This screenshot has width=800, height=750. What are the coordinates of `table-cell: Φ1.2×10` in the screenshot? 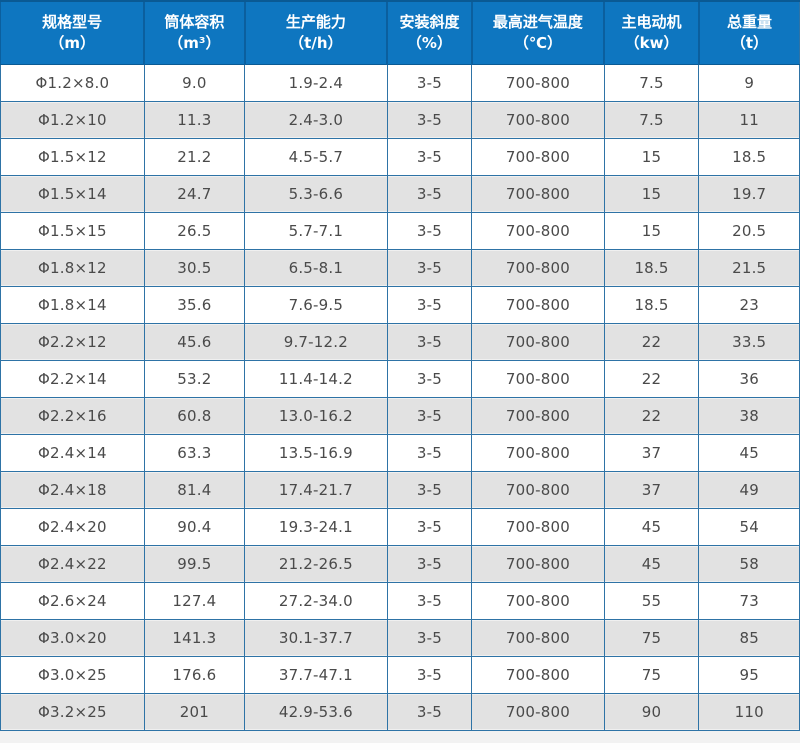 It's located at (72, 120).